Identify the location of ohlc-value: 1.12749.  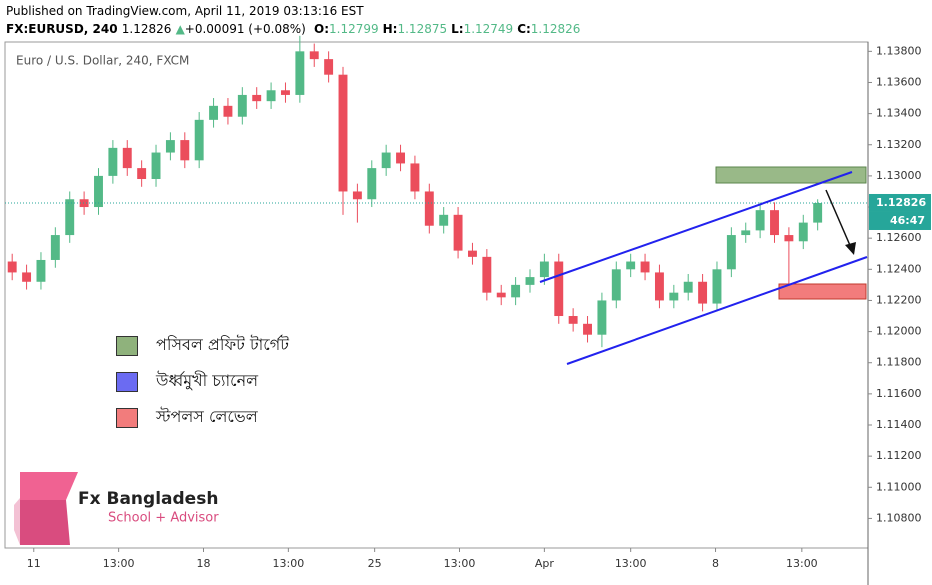
(488, 29).